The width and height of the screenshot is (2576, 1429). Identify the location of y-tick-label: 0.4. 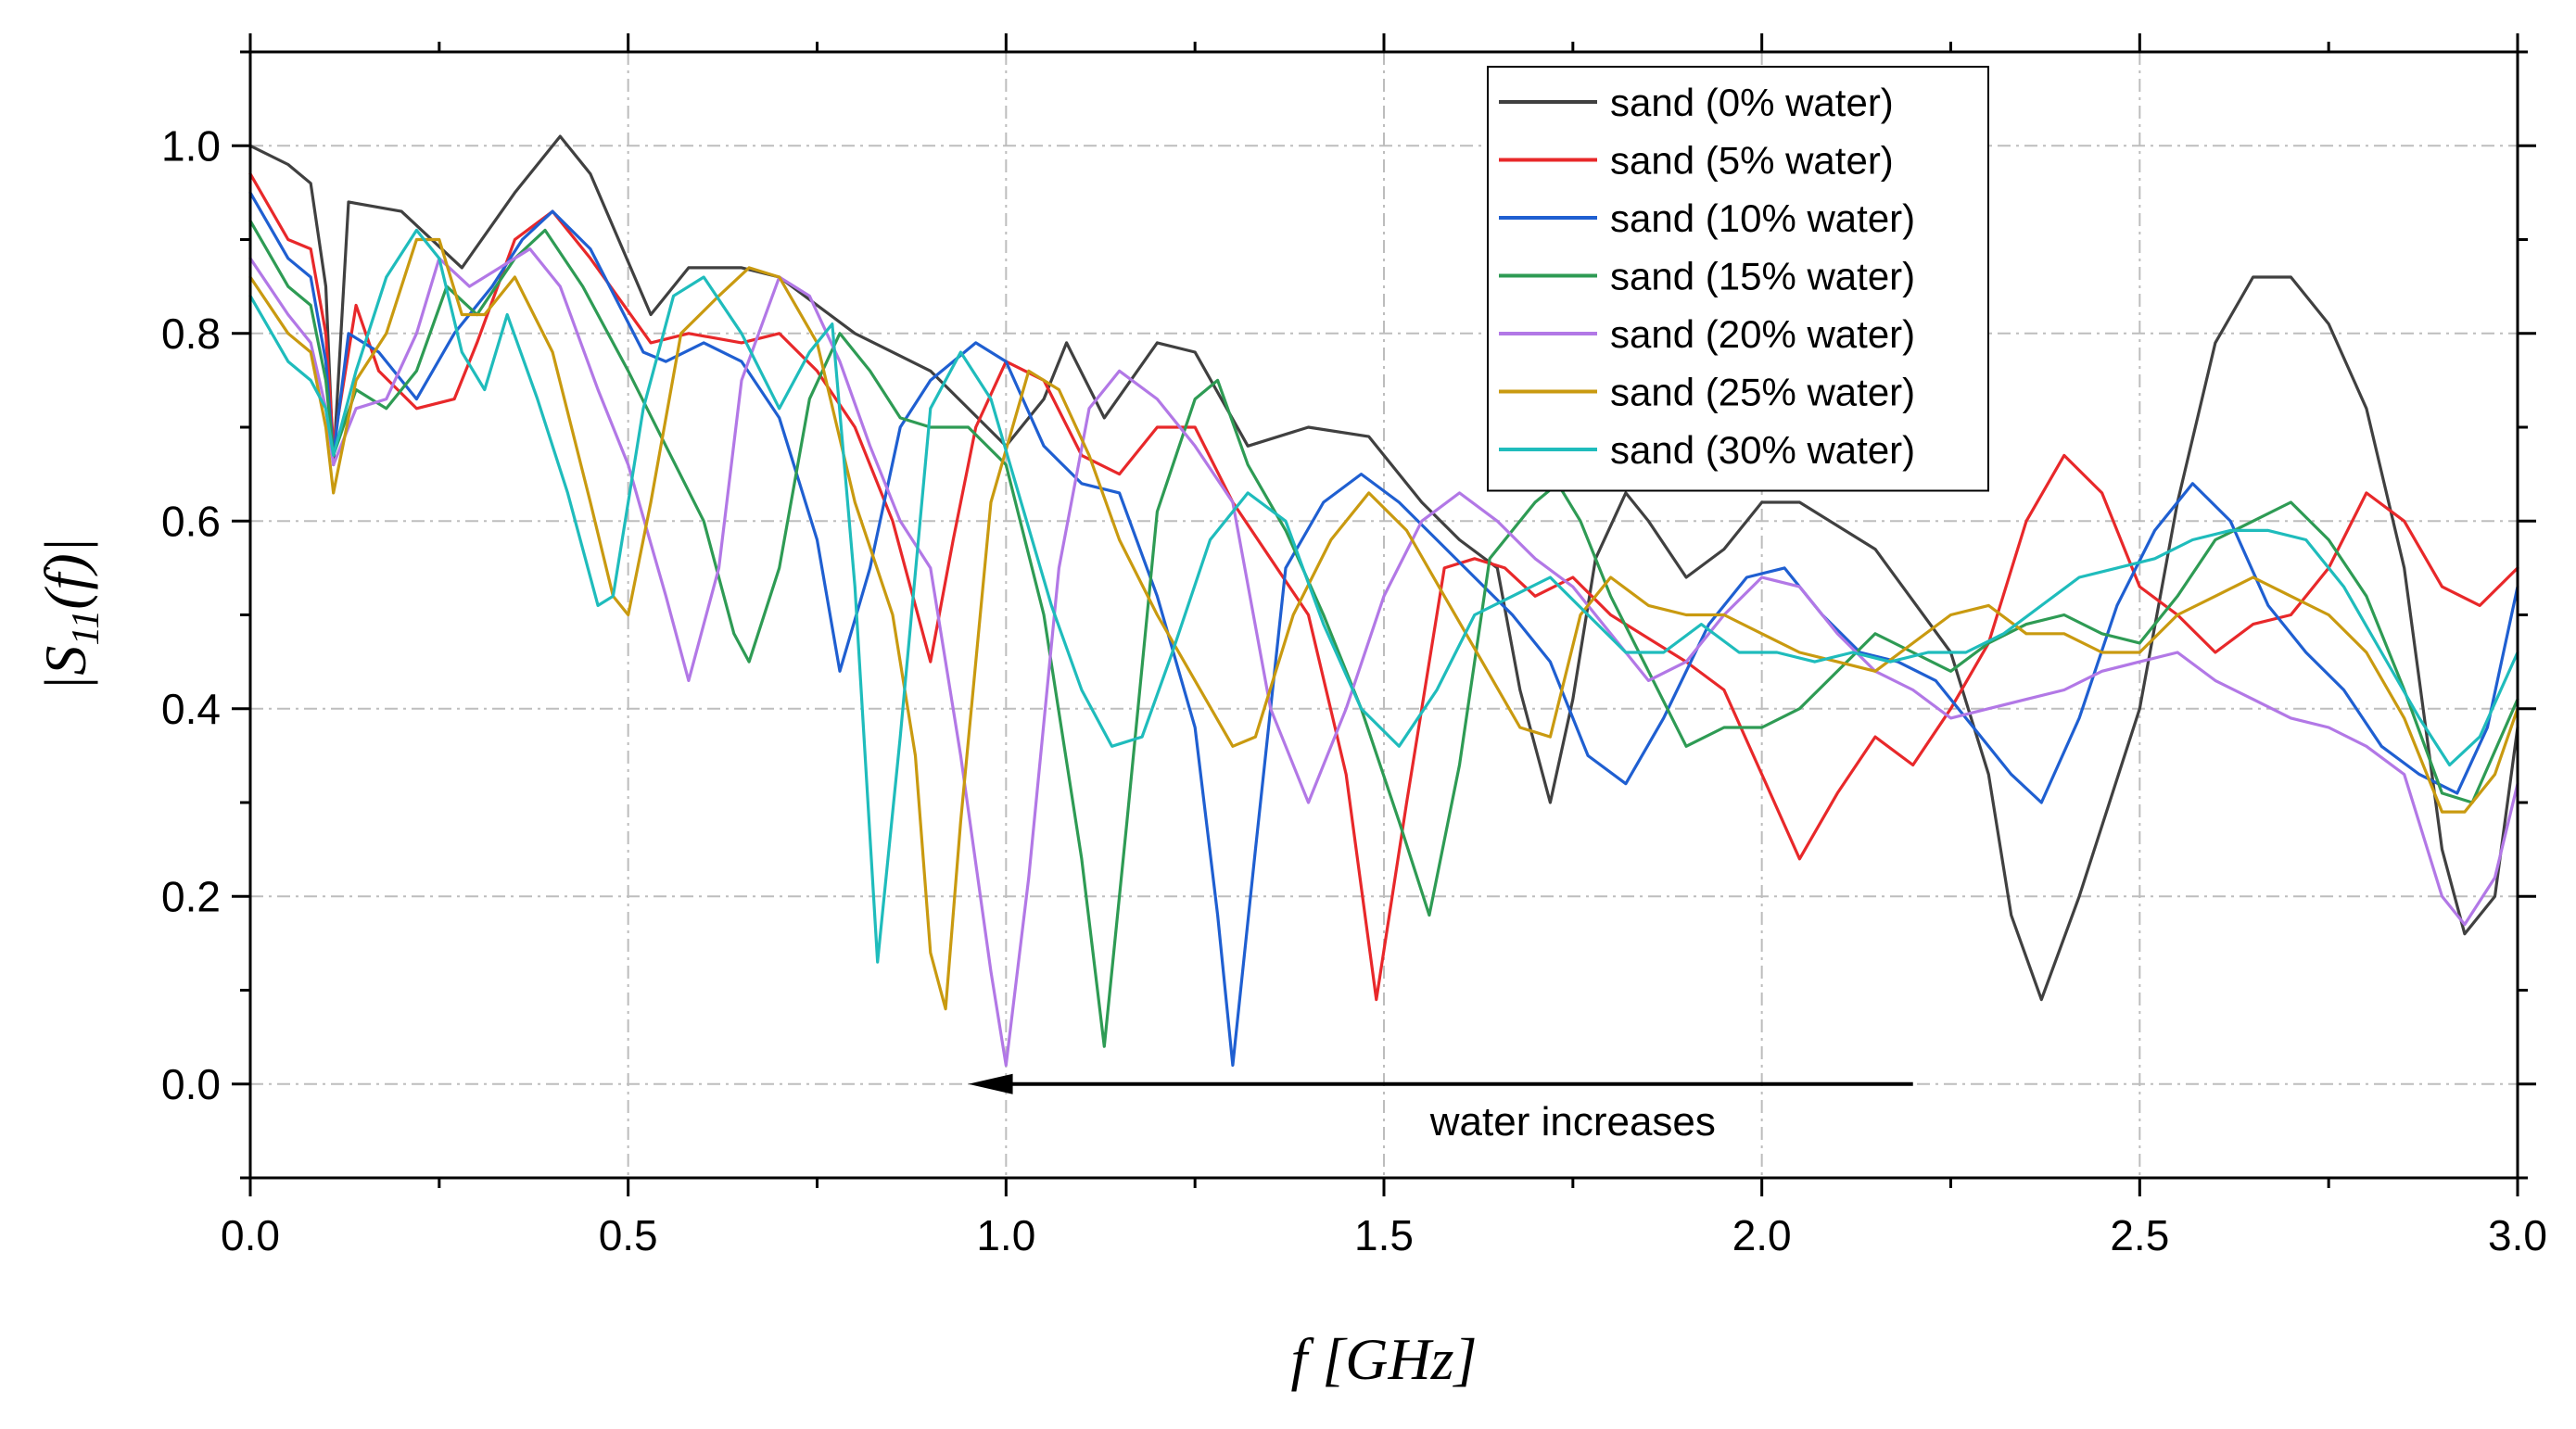
(191, 709).